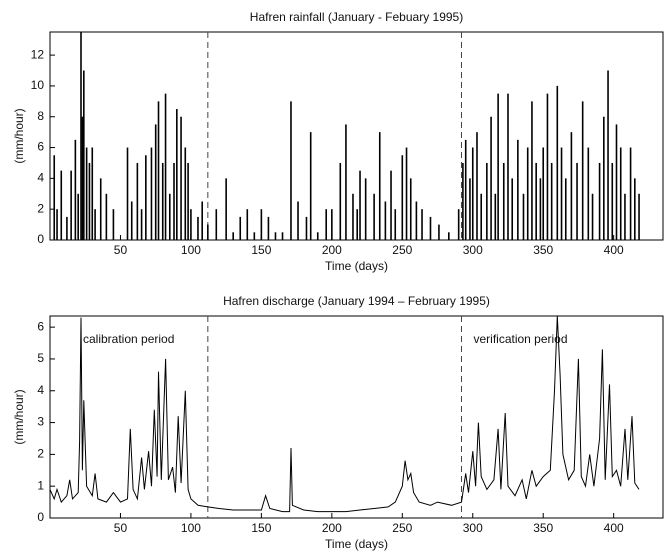 The height and width of the screenshot is (559, 664). I want to click on y-tick-label: 12, so click(38, 54).